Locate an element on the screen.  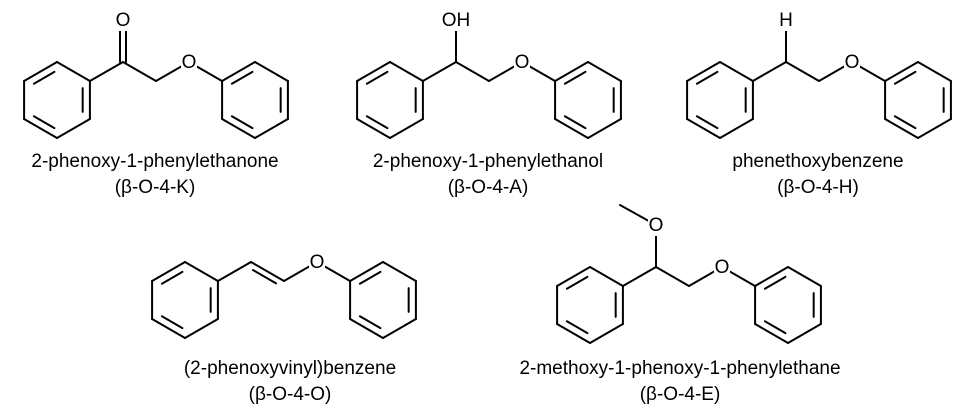
compound-code: (β-O-4-O) is located at coordinates (290, 394).